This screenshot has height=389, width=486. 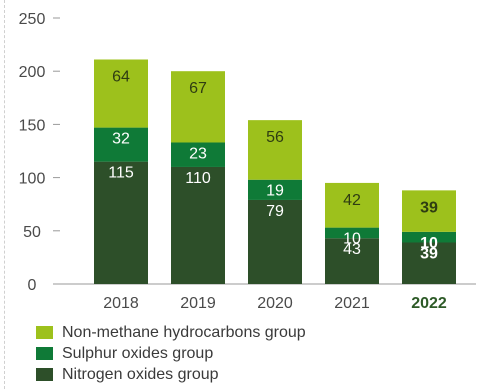 I want to click on legend-swatch-sulphur, so click(x=44, y=353).